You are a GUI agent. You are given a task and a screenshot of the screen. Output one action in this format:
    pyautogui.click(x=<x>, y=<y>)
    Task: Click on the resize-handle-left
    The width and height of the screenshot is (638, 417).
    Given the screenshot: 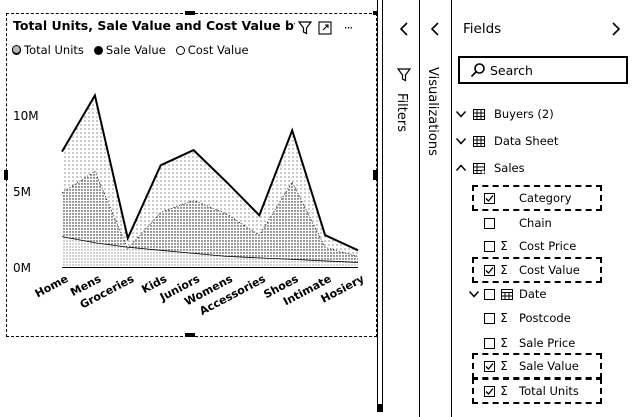 What is the action you would take?
    pyautogui.click(x=6, y=175)
    